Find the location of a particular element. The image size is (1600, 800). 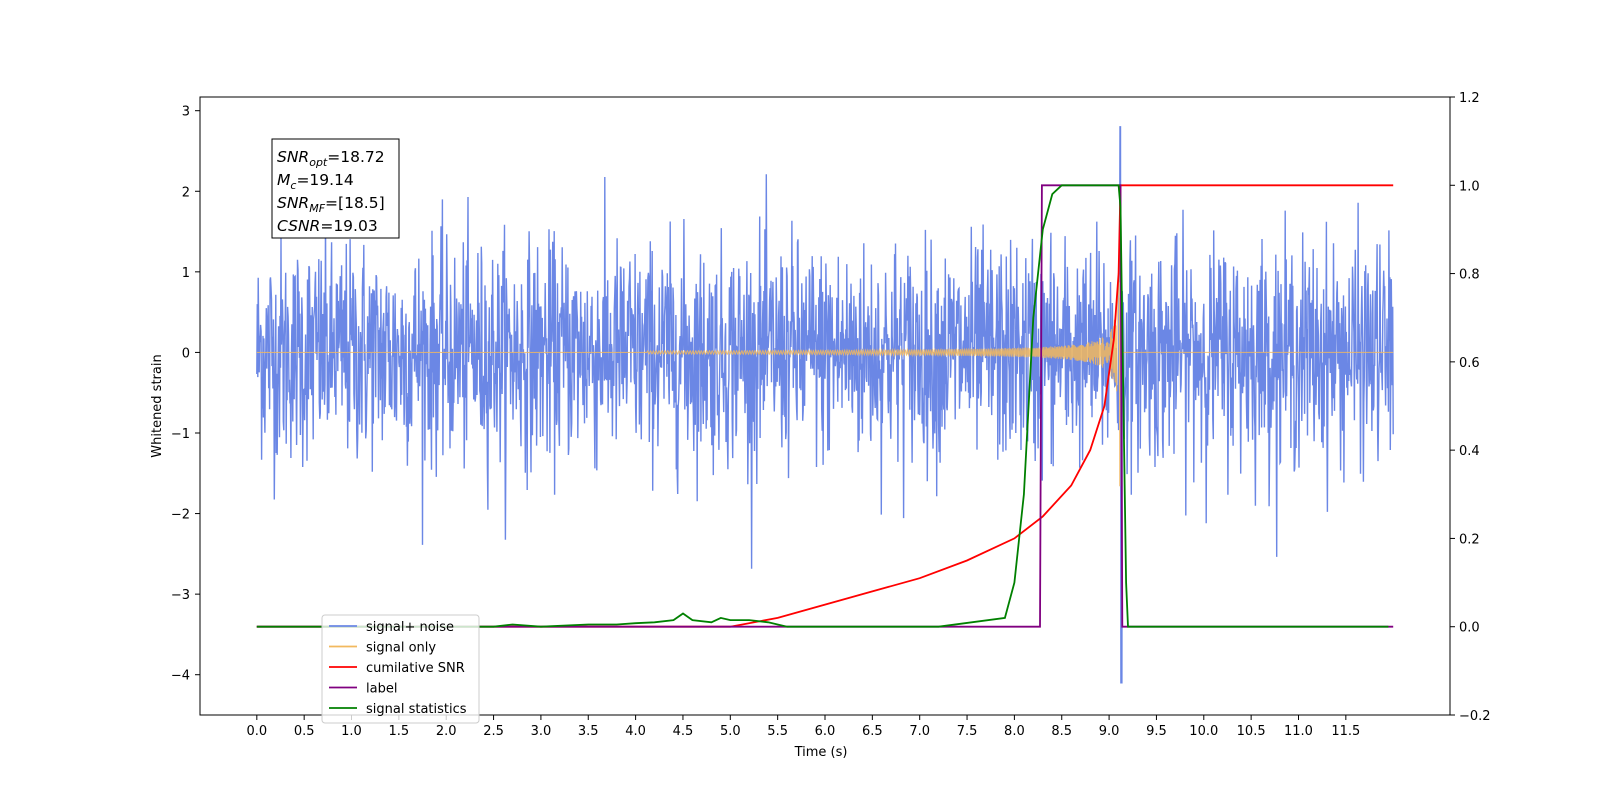

y-axis-right: 1.2 1.0 0.8 0.6 0.4 0.2 0.0 −0.2 is located at coordinates (1470, 407).